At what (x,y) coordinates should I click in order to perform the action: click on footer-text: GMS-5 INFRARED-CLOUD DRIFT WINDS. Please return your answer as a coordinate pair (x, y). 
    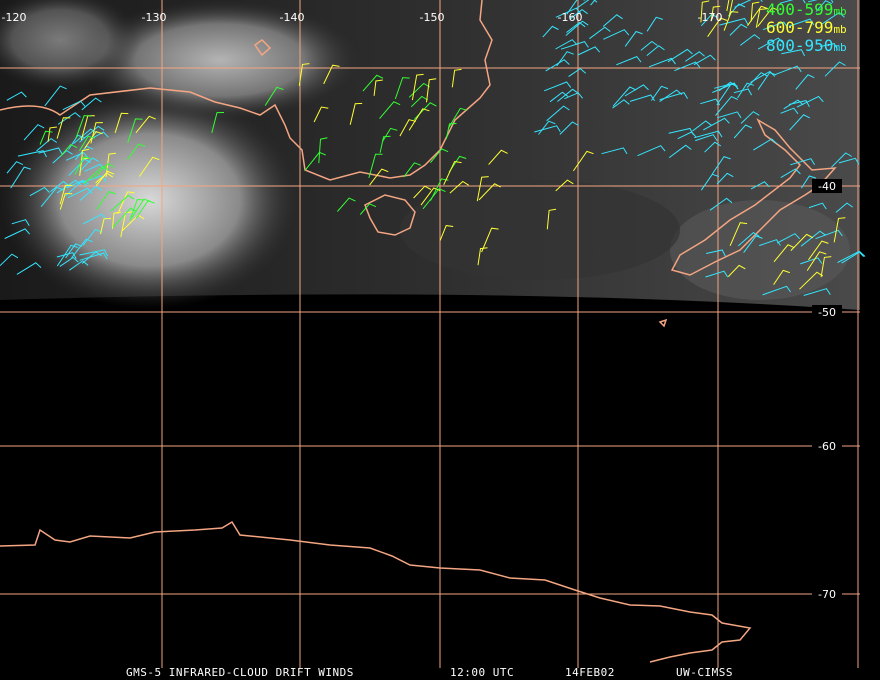
    Looking at the image, I should click on (240, 672).